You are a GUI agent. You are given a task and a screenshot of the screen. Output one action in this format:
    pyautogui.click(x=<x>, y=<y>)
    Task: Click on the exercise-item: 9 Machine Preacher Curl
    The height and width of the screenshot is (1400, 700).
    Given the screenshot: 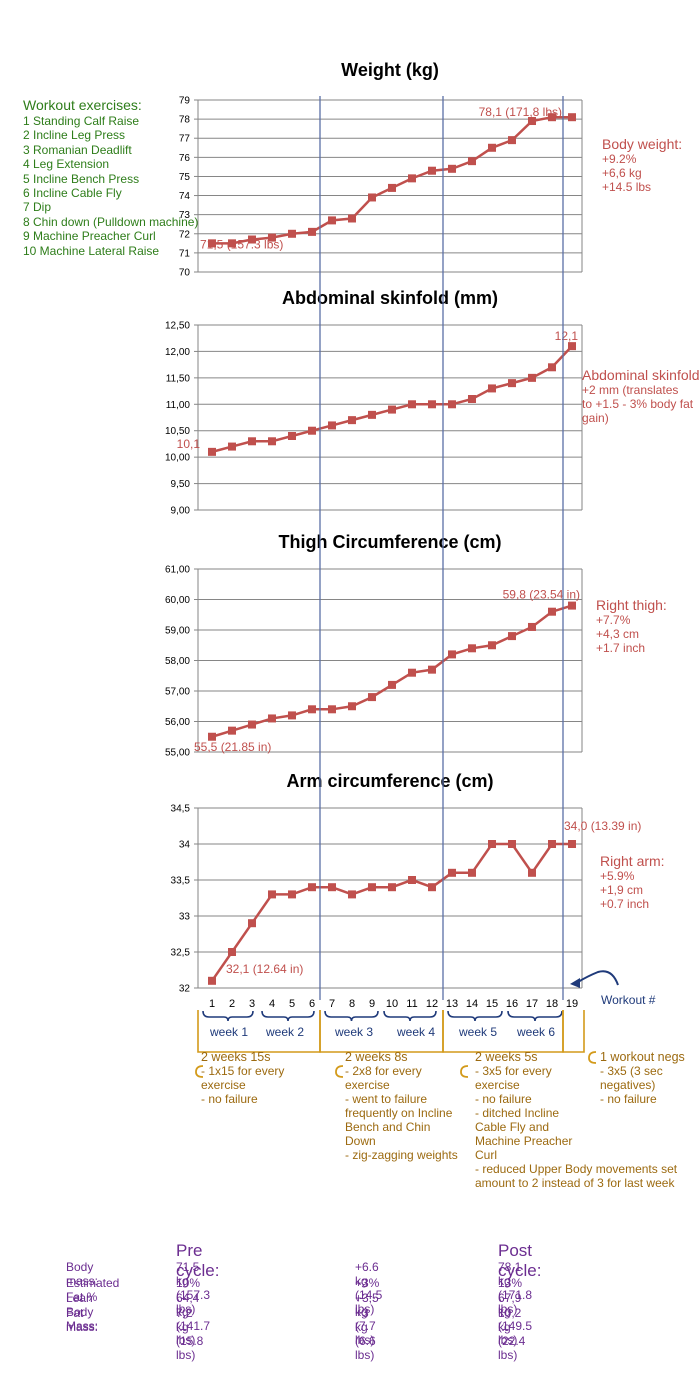 What is the action you would take?
    pyautogui.click(x=89, y=236)
    